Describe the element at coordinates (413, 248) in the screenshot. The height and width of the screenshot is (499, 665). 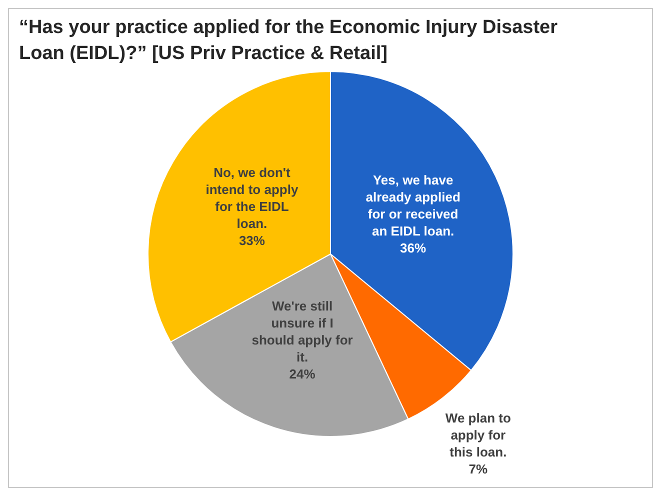
I see `data-label: 36%` at that location.